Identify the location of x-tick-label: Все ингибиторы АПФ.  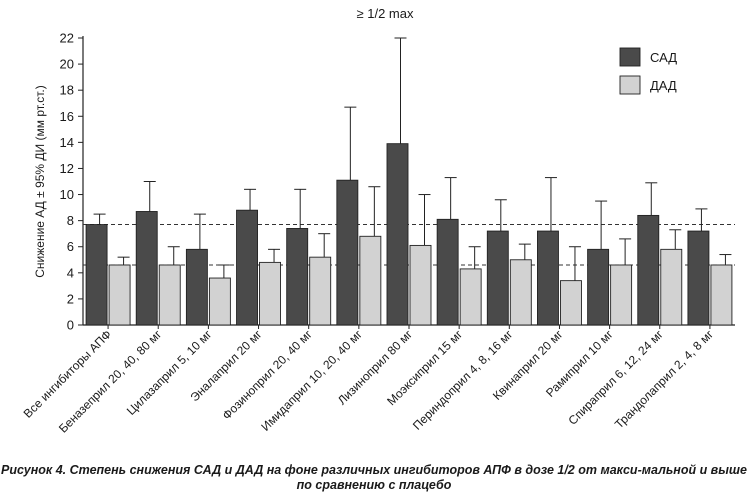
(68, 374).